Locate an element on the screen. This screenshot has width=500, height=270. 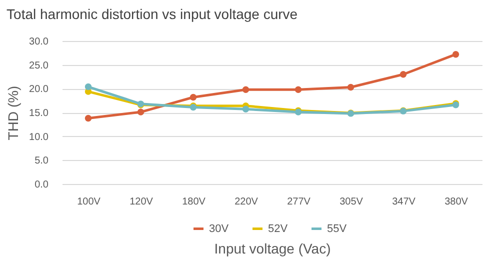
legend-label: 55V is located at coordinates (337, 228).